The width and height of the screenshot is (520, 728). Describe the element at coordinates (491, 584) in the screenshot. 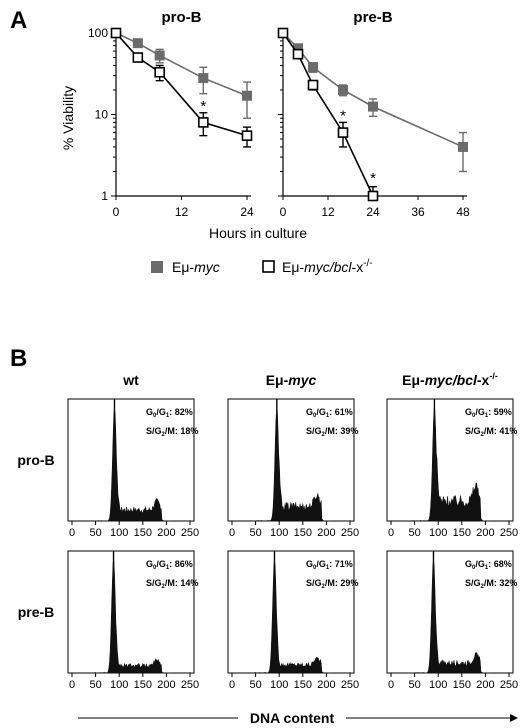

I see `sg2m-percent: S/G2/M: 32%` at that location.